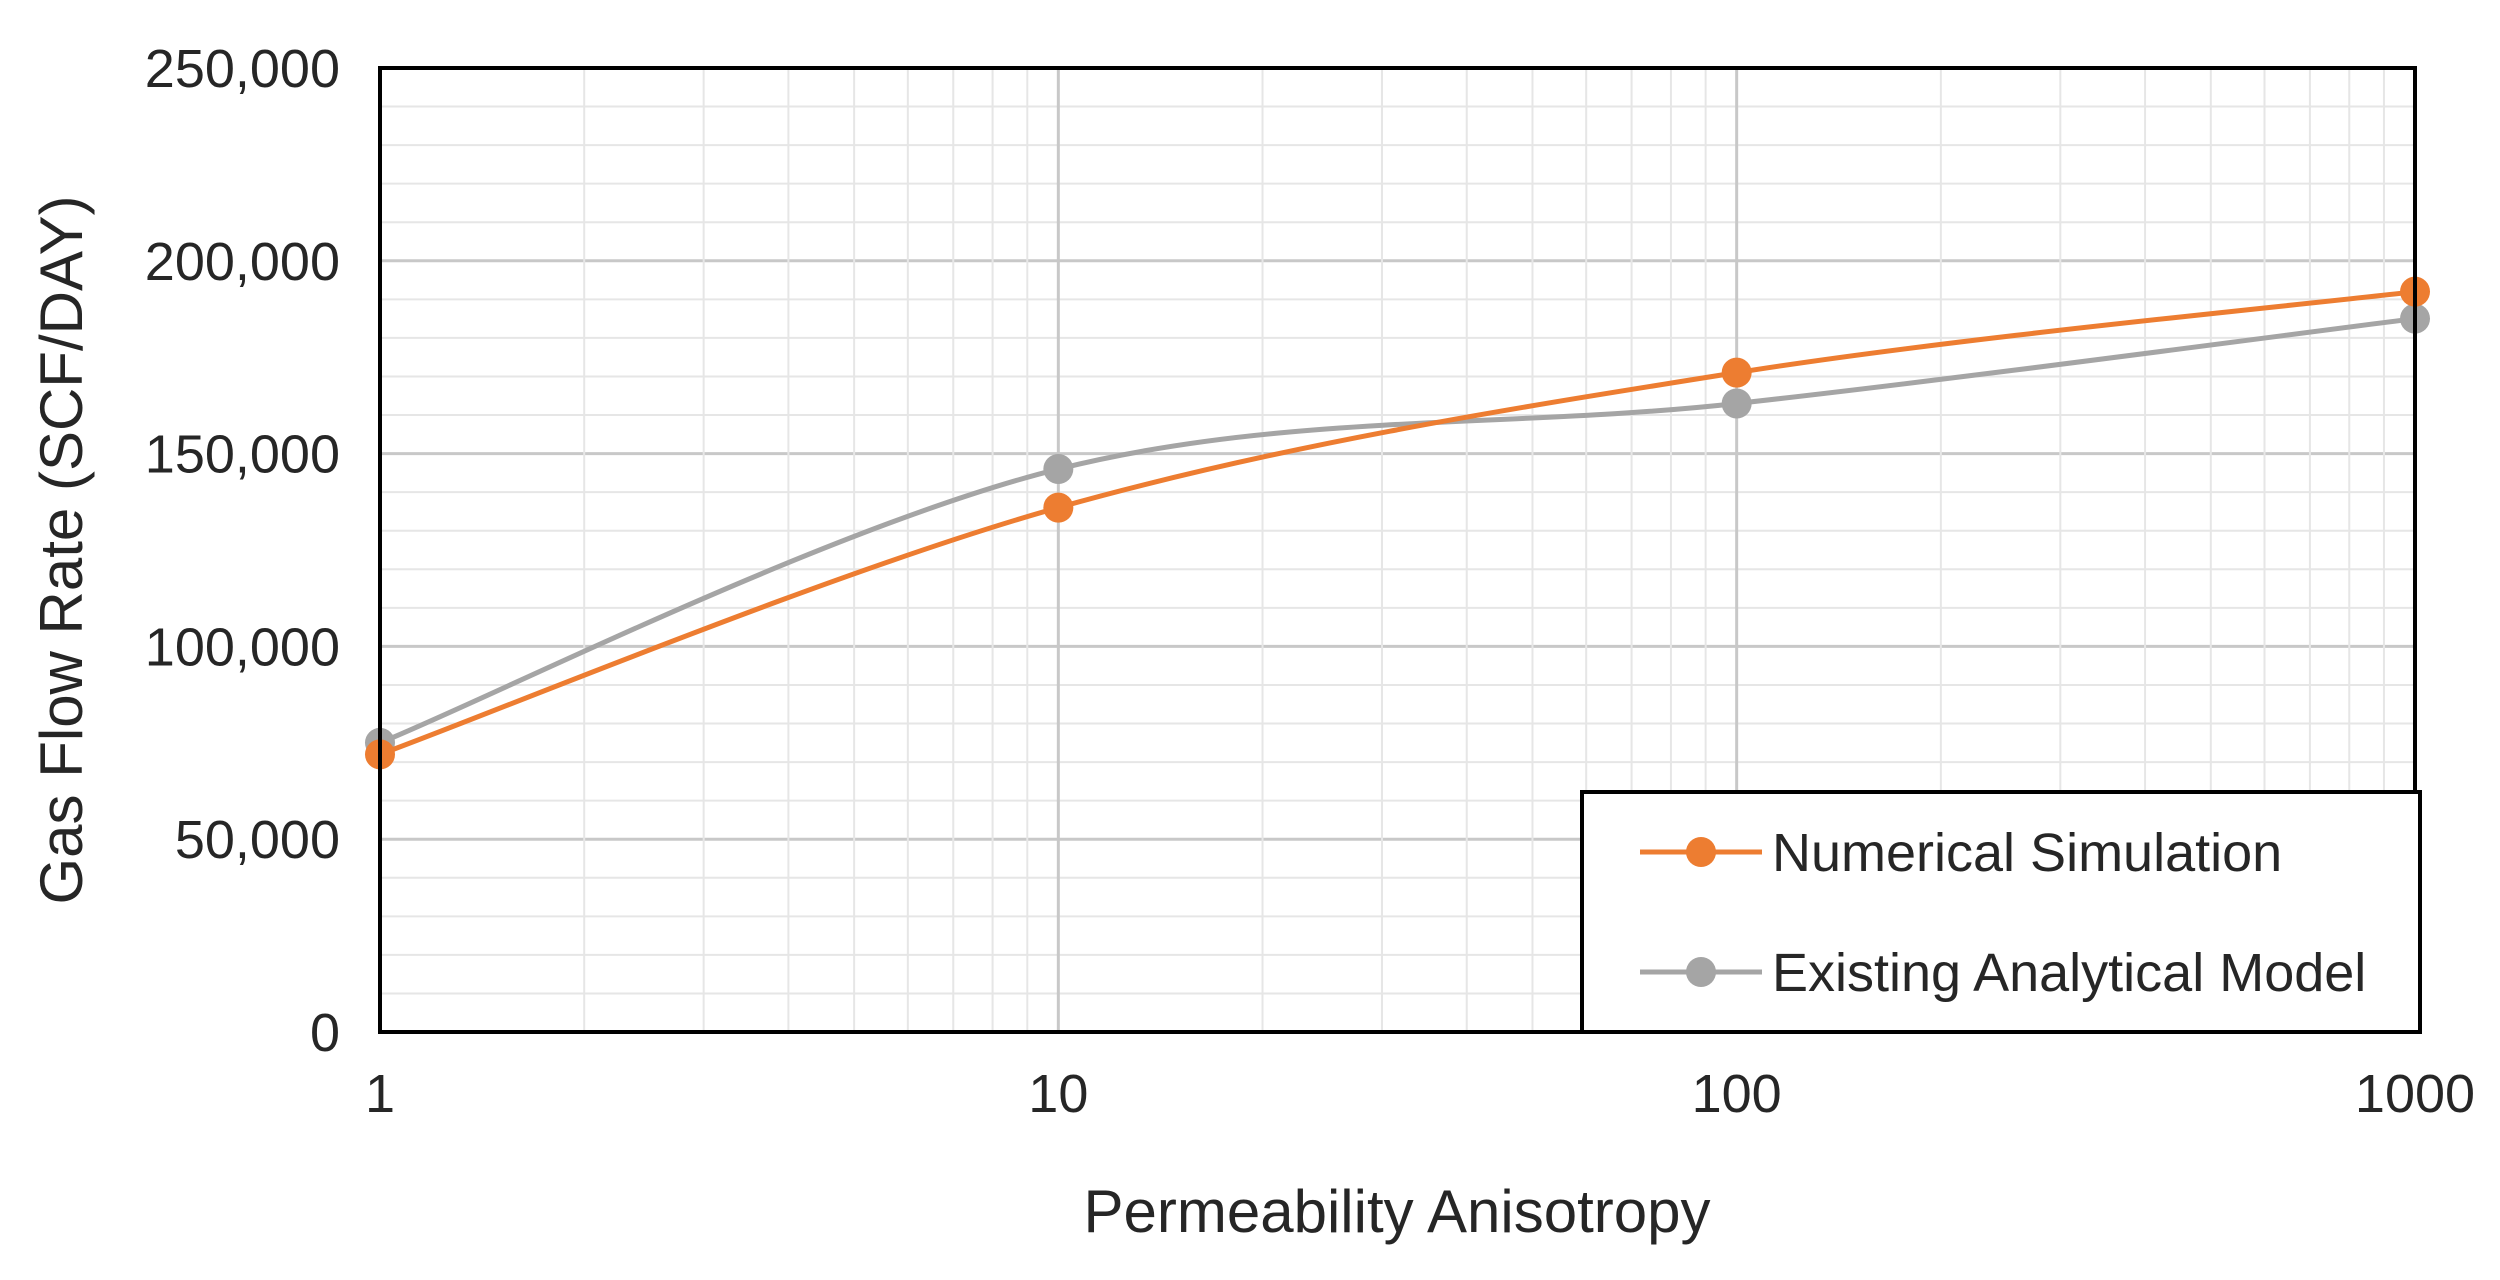  Describe the element at coordinates (61, 549) in the screenshot. I see `y-axis-title: Gas Flow Rate (SCF/DAY)` at that location.